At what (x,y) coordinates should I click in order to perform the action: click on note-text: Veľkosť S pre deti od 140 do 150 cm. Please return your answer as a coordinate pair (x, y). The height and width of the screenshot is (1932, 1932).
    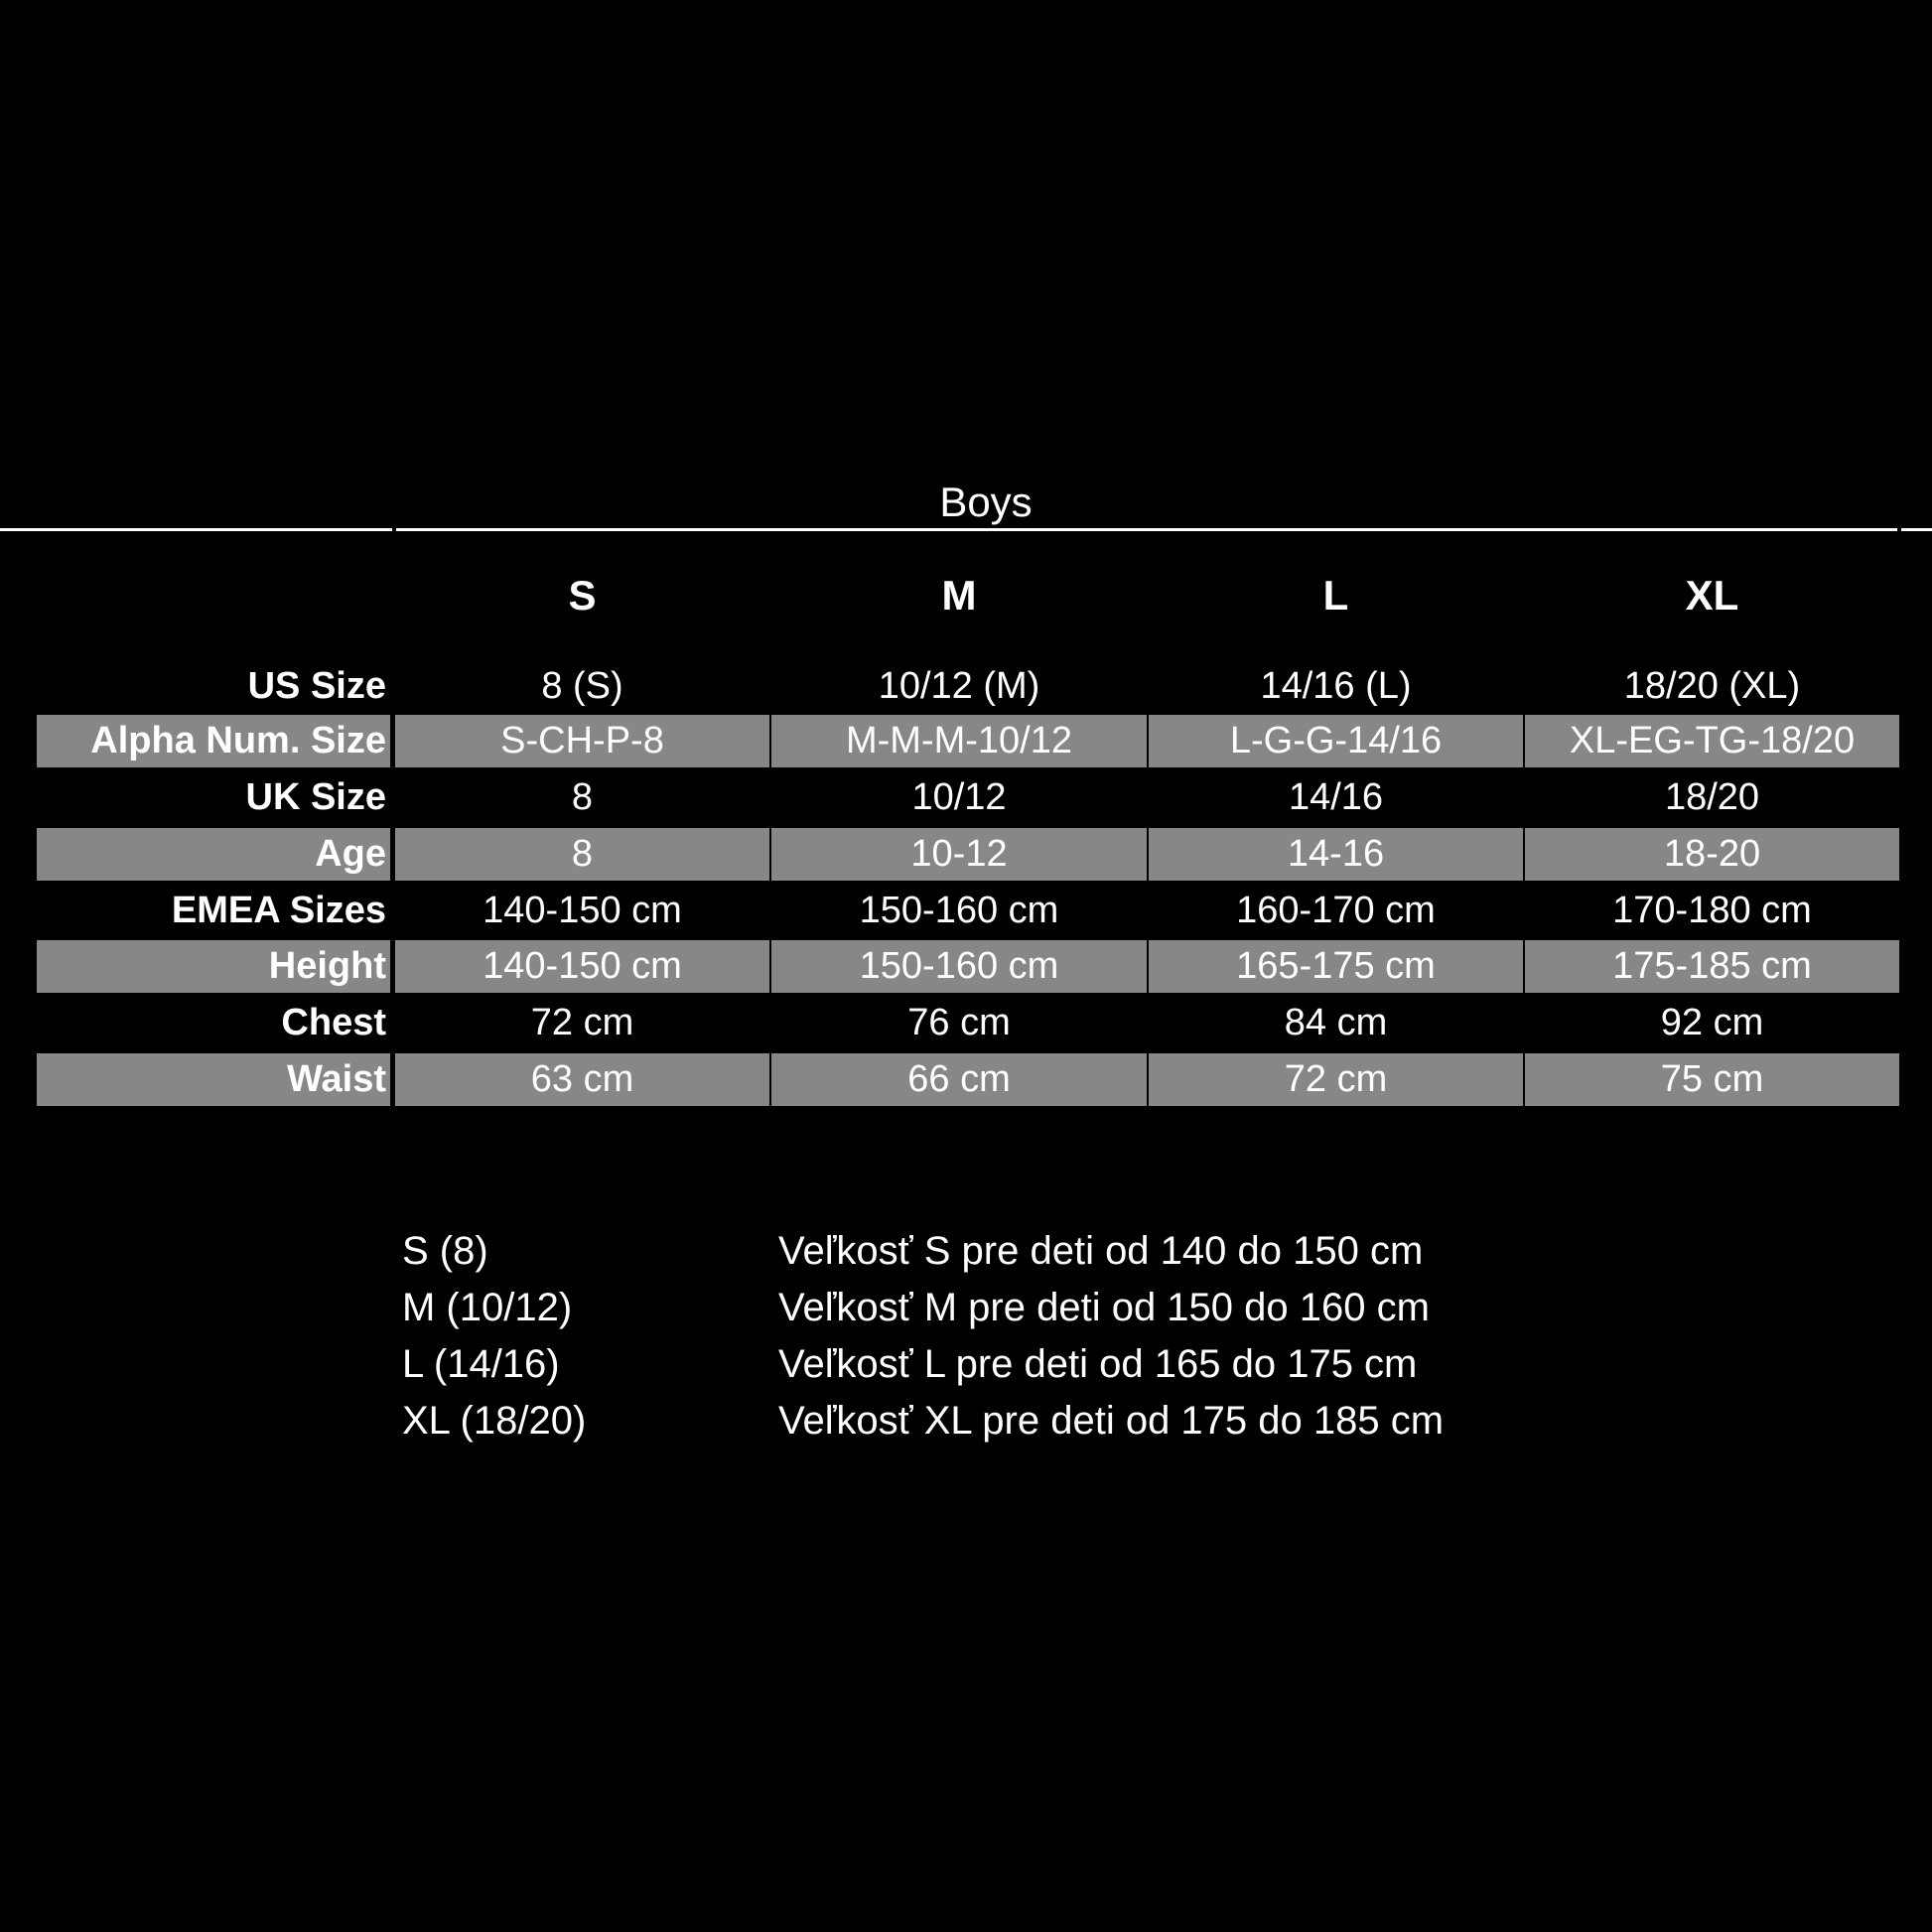
    Looking at the image, I should click on (1101, 1251).